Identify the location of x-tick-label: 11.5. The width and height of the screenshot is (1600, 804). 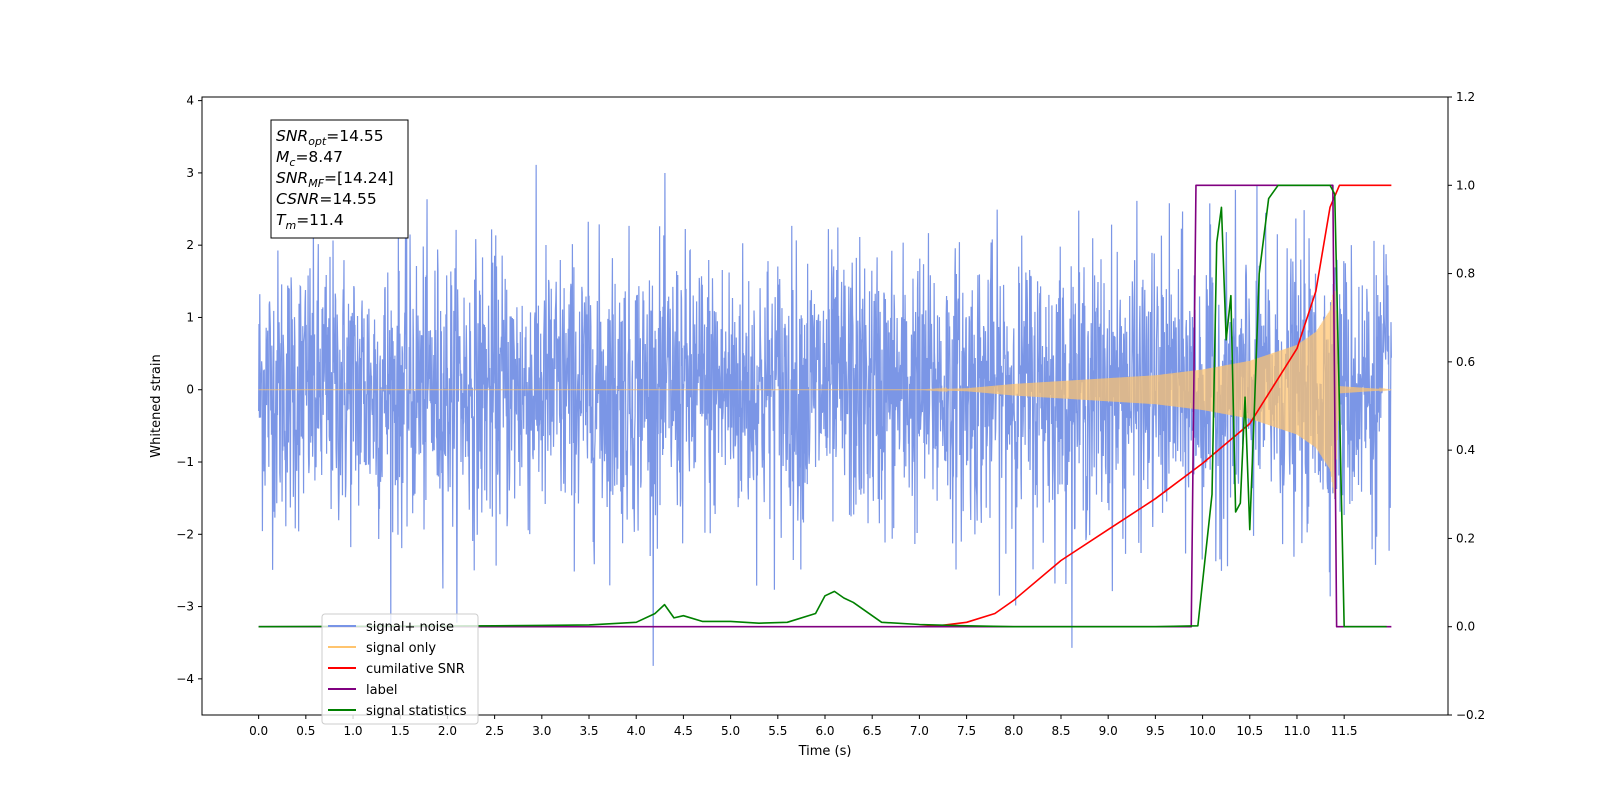
(1344, 731).